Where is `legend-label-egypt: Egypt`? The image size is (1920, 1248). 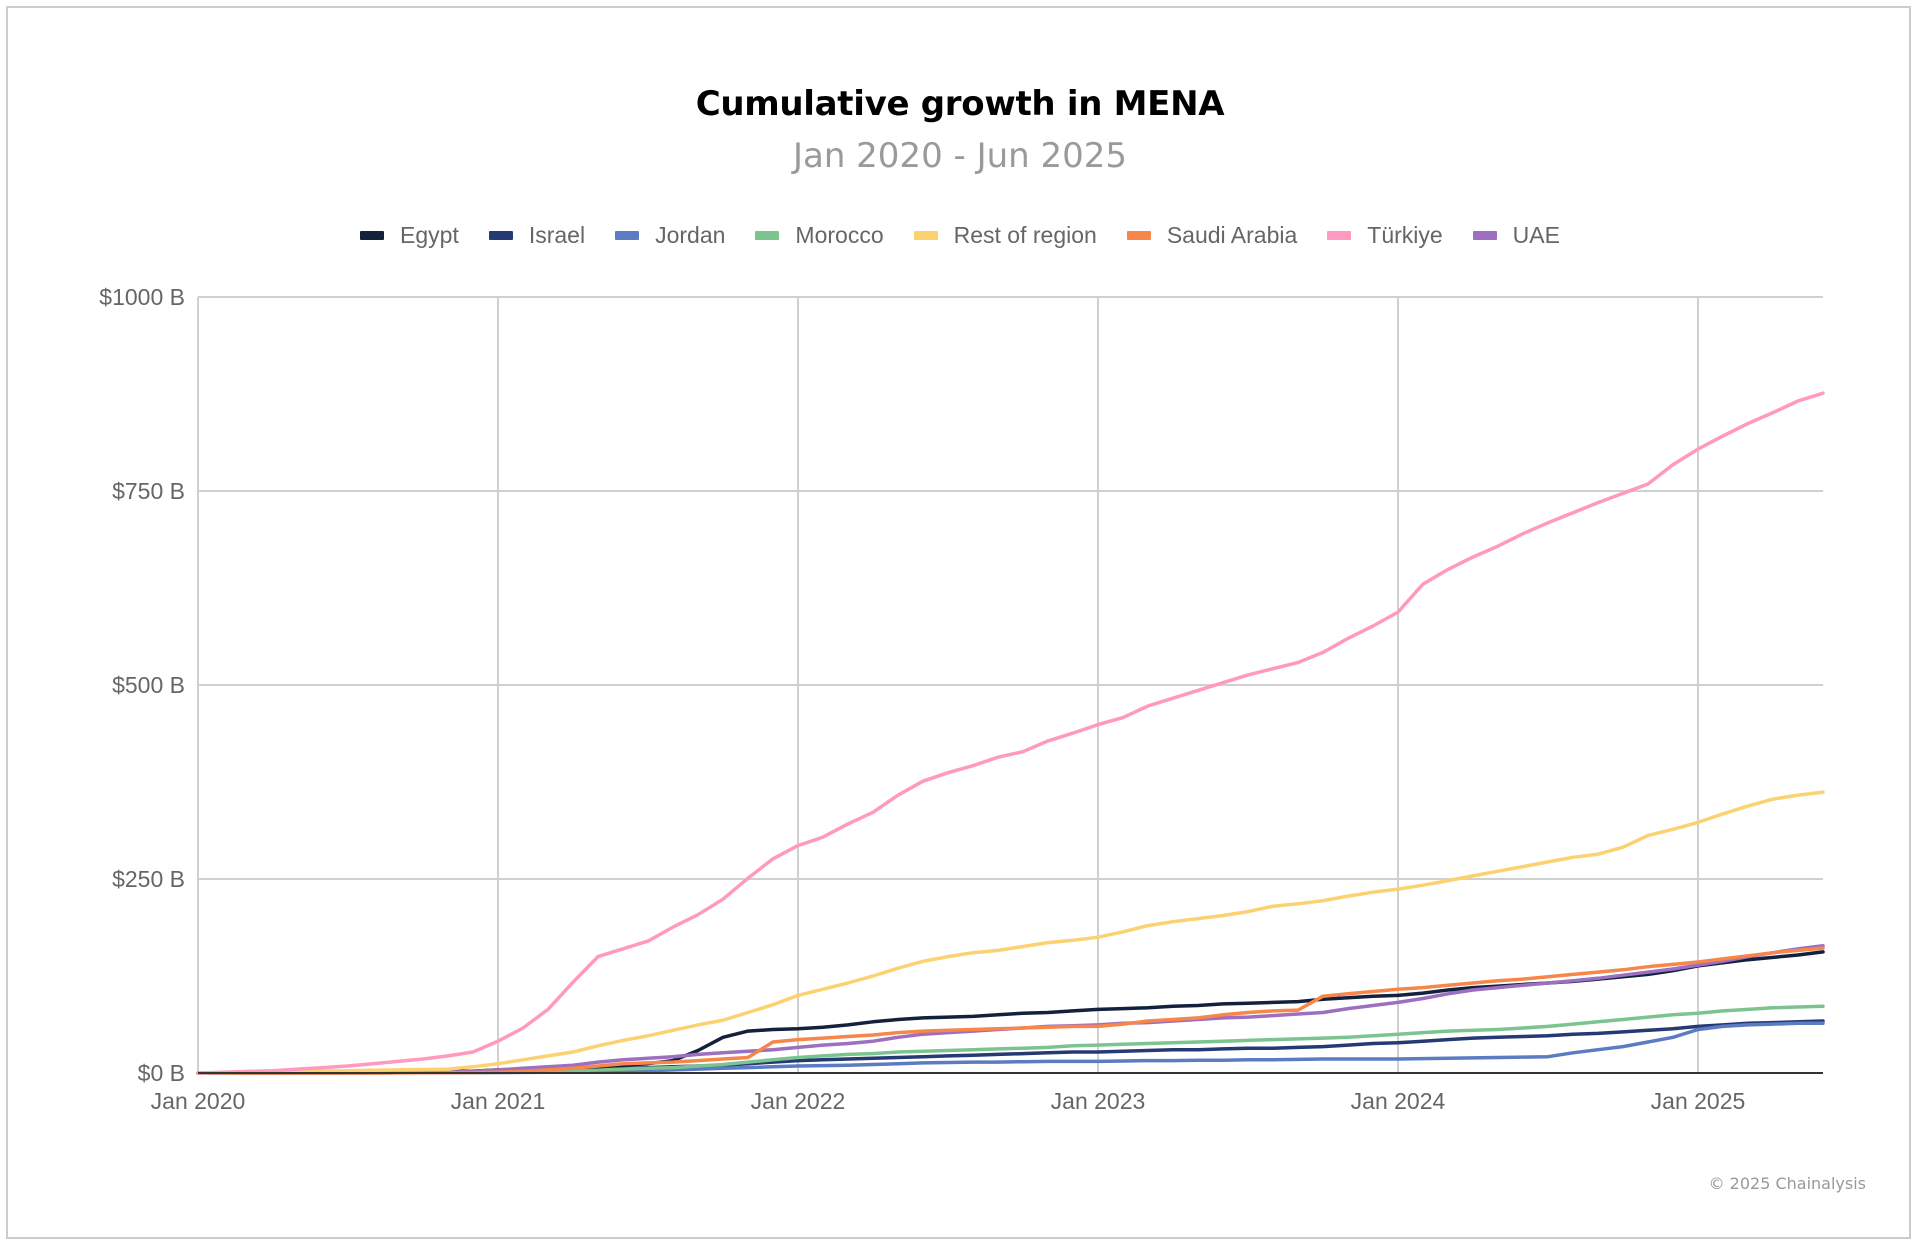 legend-label-egypt: Egypt is located at coordinates (429, 235).